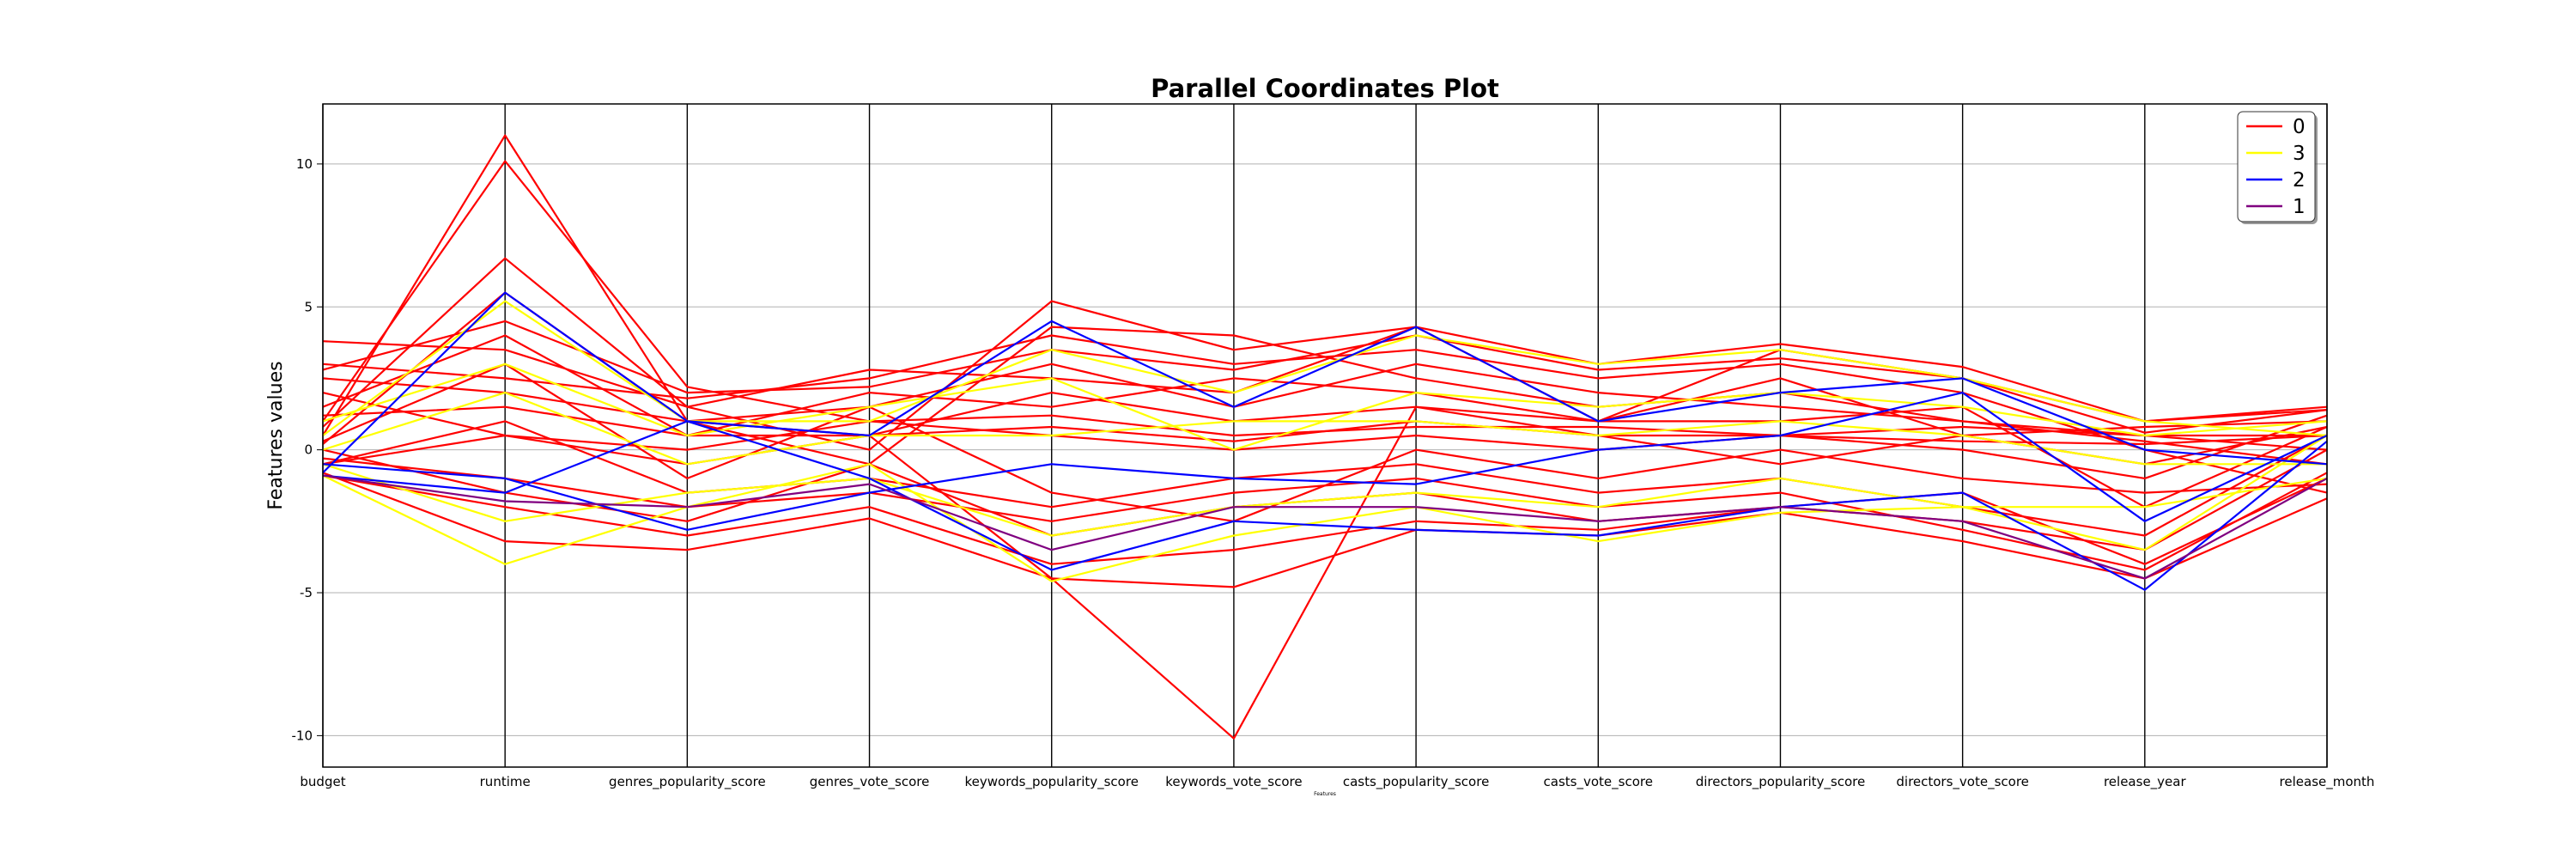 The image size is (2576, 859). Describe the element at coordinates (687, 782) in the screenshot. I see `x-tick-label: genres_popularity_score` at that location.